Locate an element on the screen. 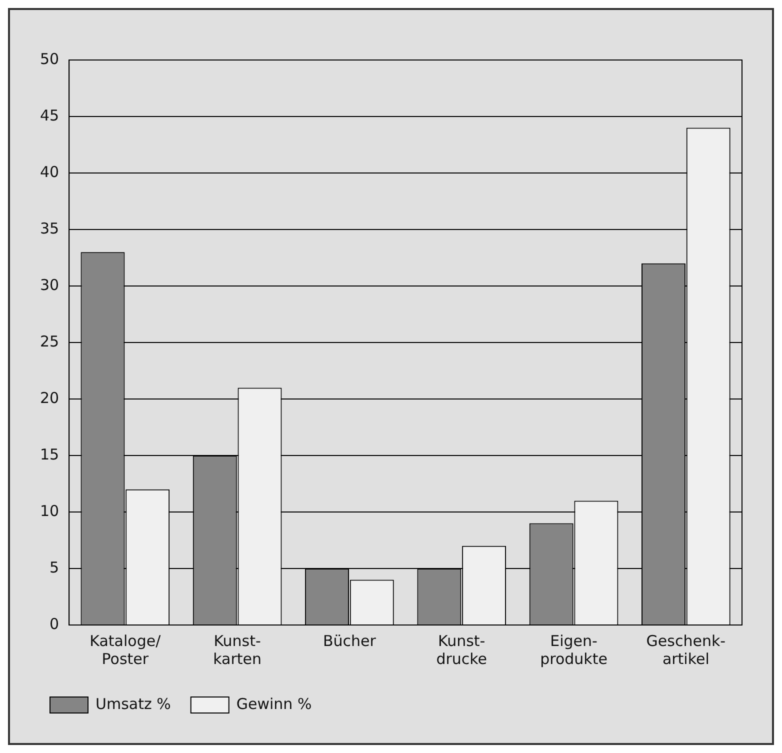  legend-label: Umsatz % is located at coordinates (133, 703).